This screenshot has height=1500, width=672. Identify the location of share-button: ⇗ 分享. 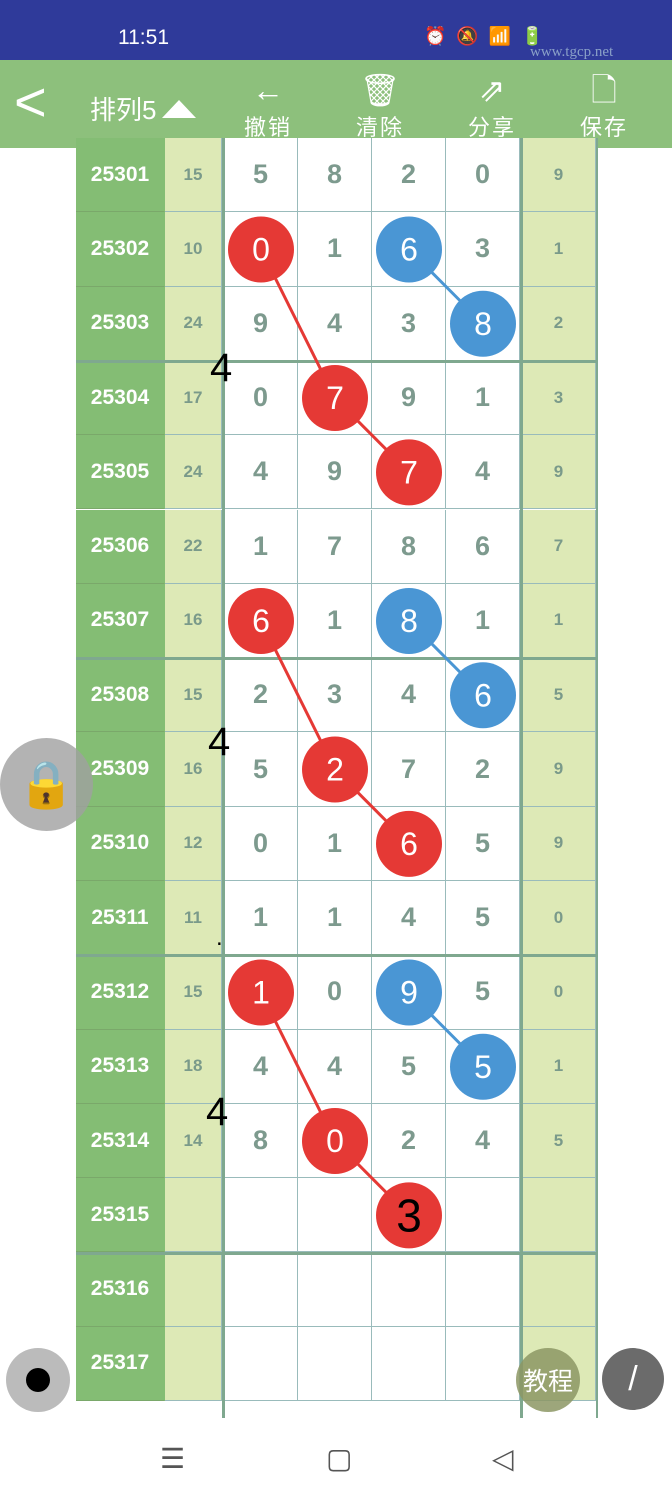
(492, 106).